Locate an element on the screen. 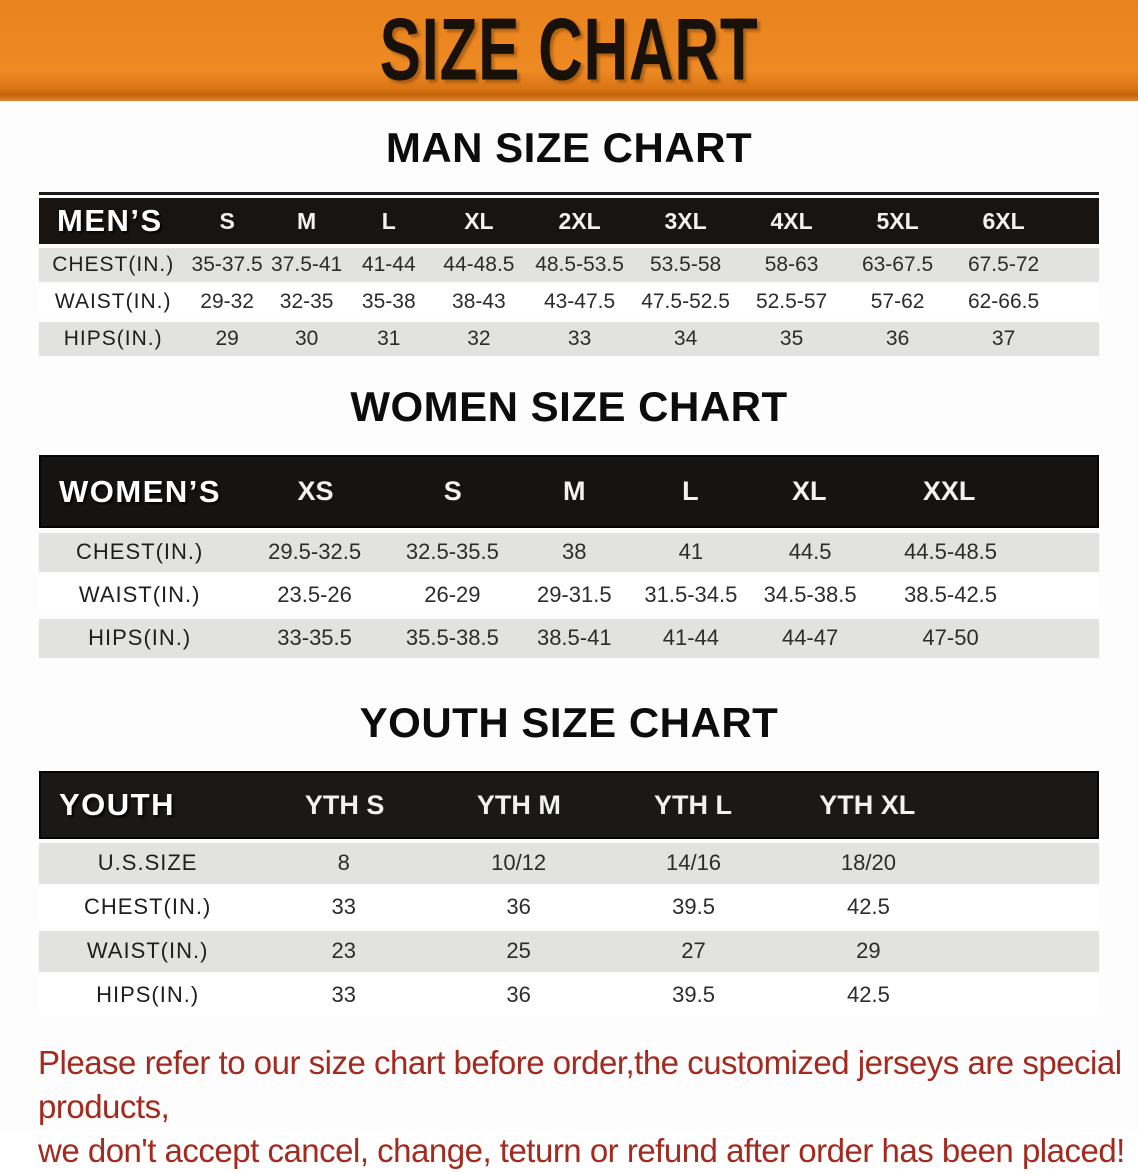 This screenshot has width=1138, height=1173. women-header-cell: L is located at coordinates (690, 491).